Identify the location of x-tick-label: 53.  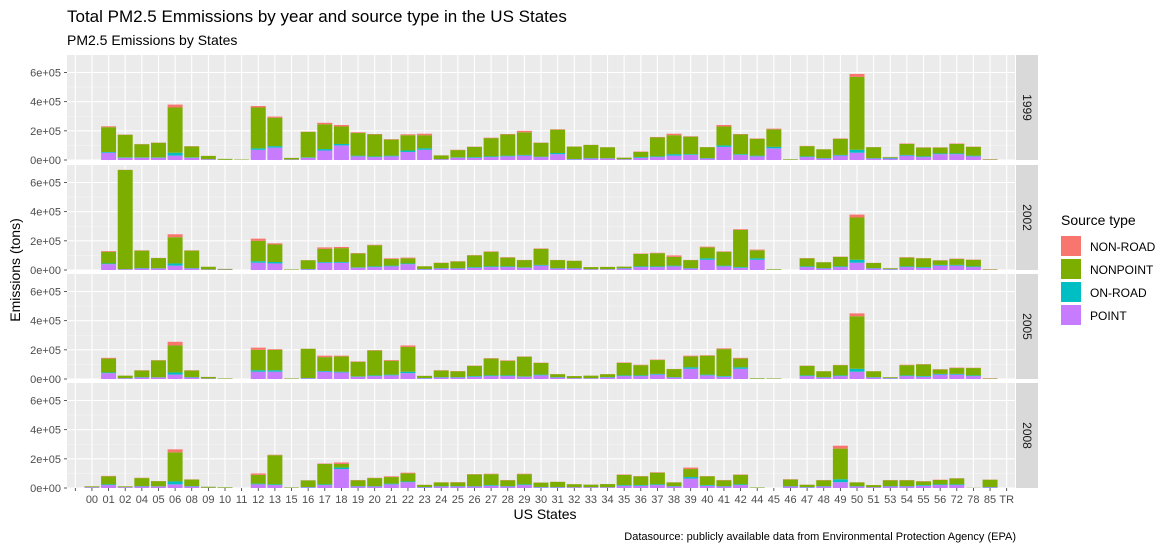
(890, 500).